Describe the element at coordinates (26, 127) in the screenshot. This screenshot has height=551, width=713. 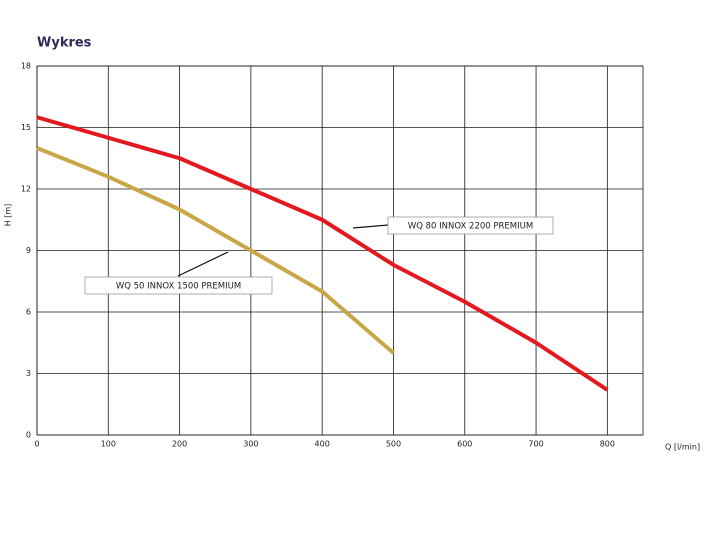
I see `y-tick-label: 15` at that location.